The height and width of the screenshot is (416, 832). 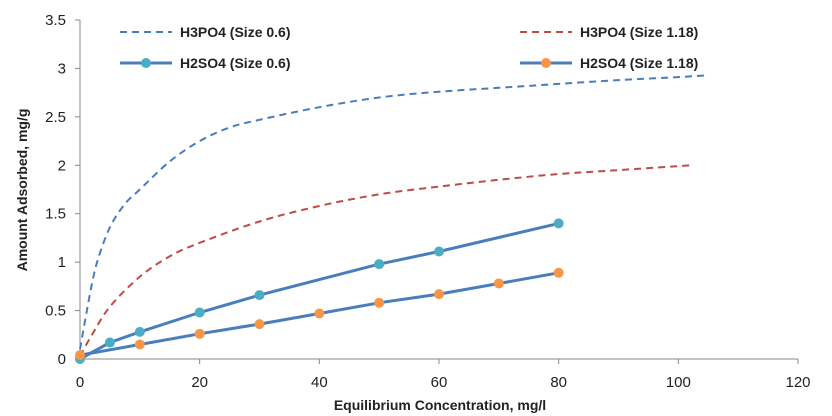 I want to click on y-axis-label: Amount Adsorbed, mg/g, so click(x=22, y=190).